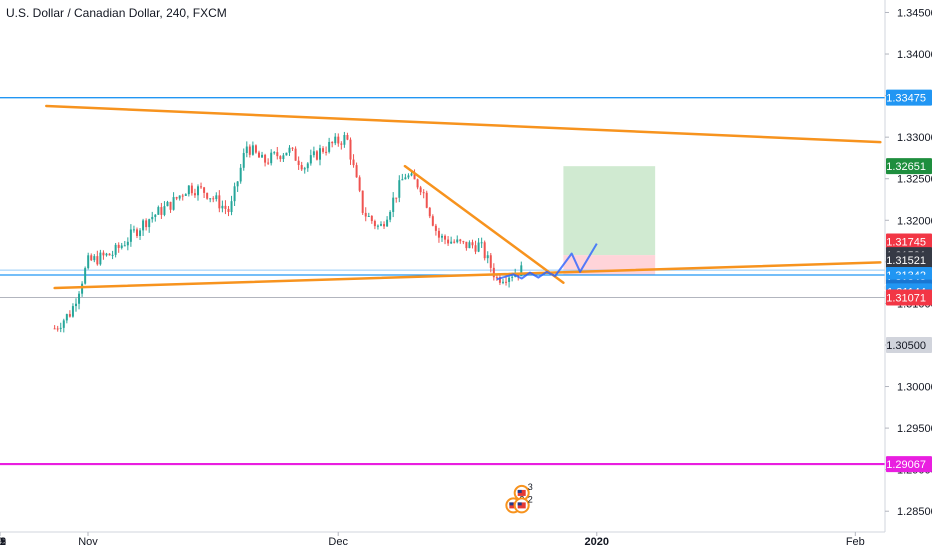 Image resolution: width=932 pixels, height=555 pixels. Describe the element at coordinates (906, 167) in the screenshot. I see `price-label: 1.32651` at that location.